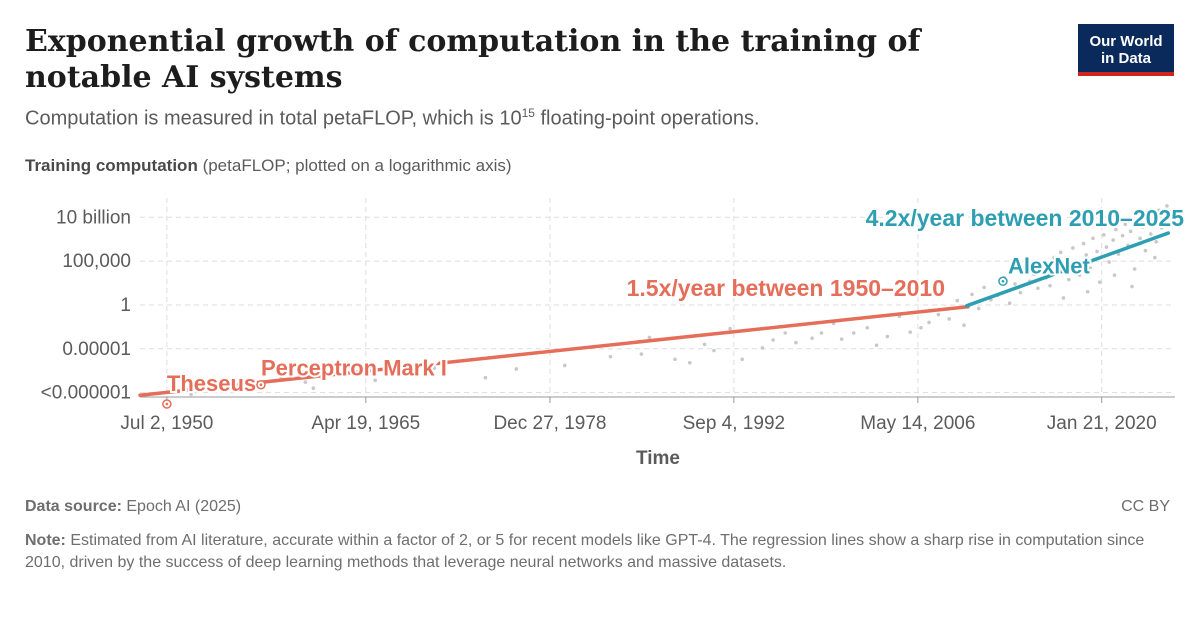 The image size is (1200, 627). What do you see at coordinates (86, 305) in the screenshot?
I see `y-tick-labels: 10 billion 100,000 1 0.00001 <0.000001` at bounding box center [86, 305].